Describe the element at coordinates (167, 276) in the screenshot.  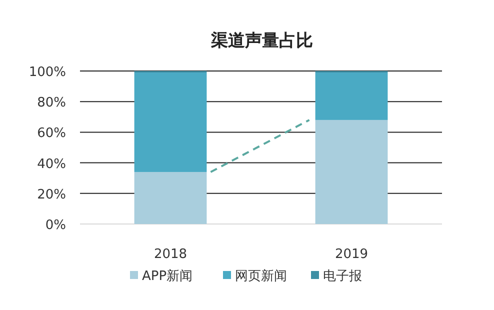
I see `legend-label: APP新闻` at that location.